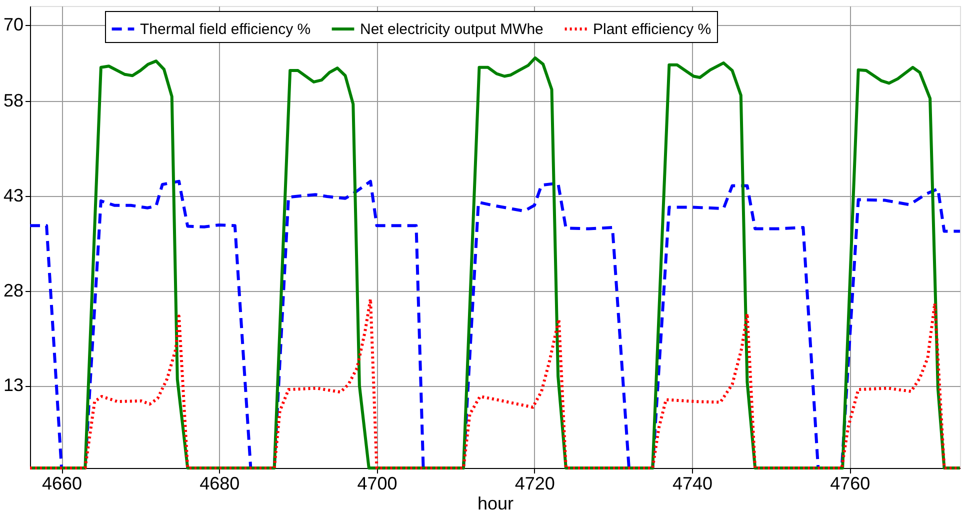 This screenshot has width=977, height=525. What do you see at coordinates (13, 24) in the screenshot?
I see `y-tick-label: 70` at bounding box center [13, 24].